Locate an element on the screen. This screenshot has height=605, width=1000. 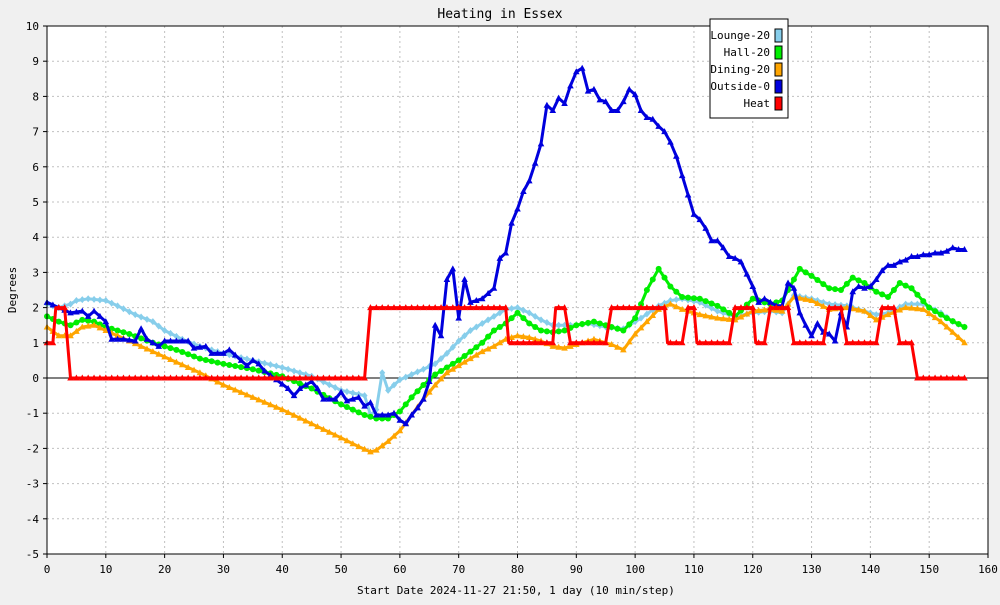
legend-label: Outside-0 is located at coordinates (740, 86).